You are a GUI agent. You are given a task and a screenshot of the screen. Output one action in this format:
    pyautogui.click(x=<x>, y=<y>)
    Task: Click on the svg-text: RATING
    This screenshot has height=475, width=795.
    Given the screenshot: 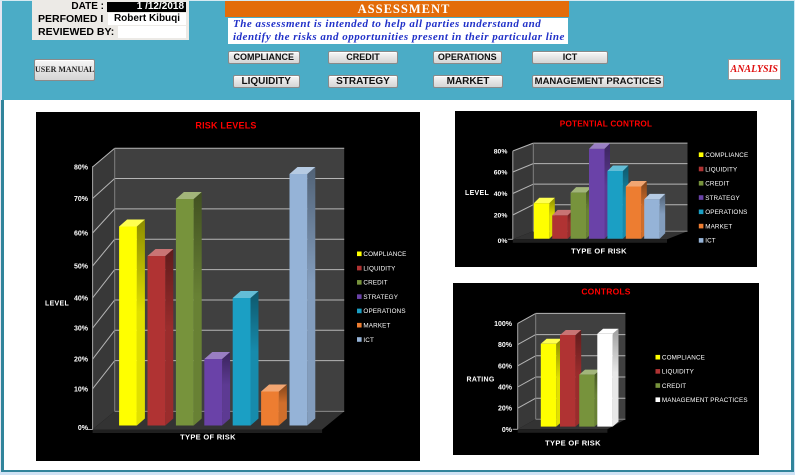 What is the action you would take?
    pyautogui.click(x=481, y=380)
    